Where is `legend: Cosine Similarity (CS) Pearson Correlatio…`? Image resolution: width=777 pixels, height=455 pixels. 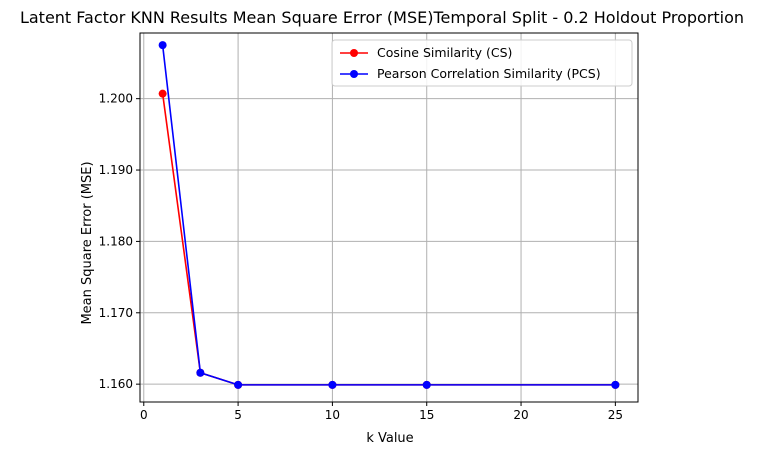 legend: Cosine Similarity (CS) Pearson Correlatio… is located at coordinates (482, 63).